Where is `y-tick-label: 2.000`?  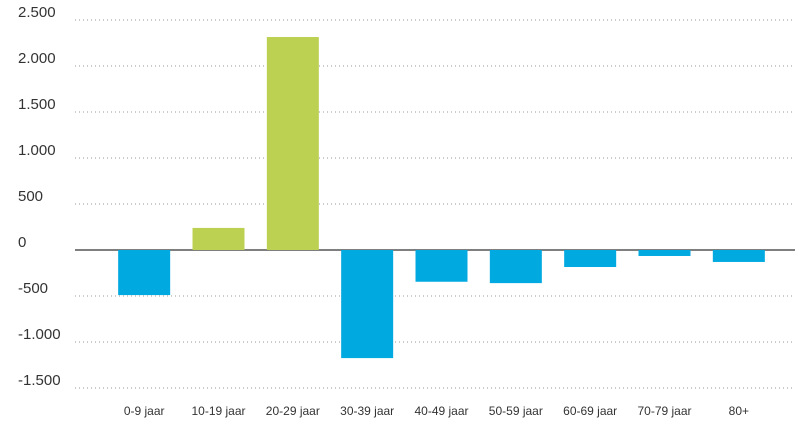 y-tick-label: 2.000 is located at coordinates (37, 58).